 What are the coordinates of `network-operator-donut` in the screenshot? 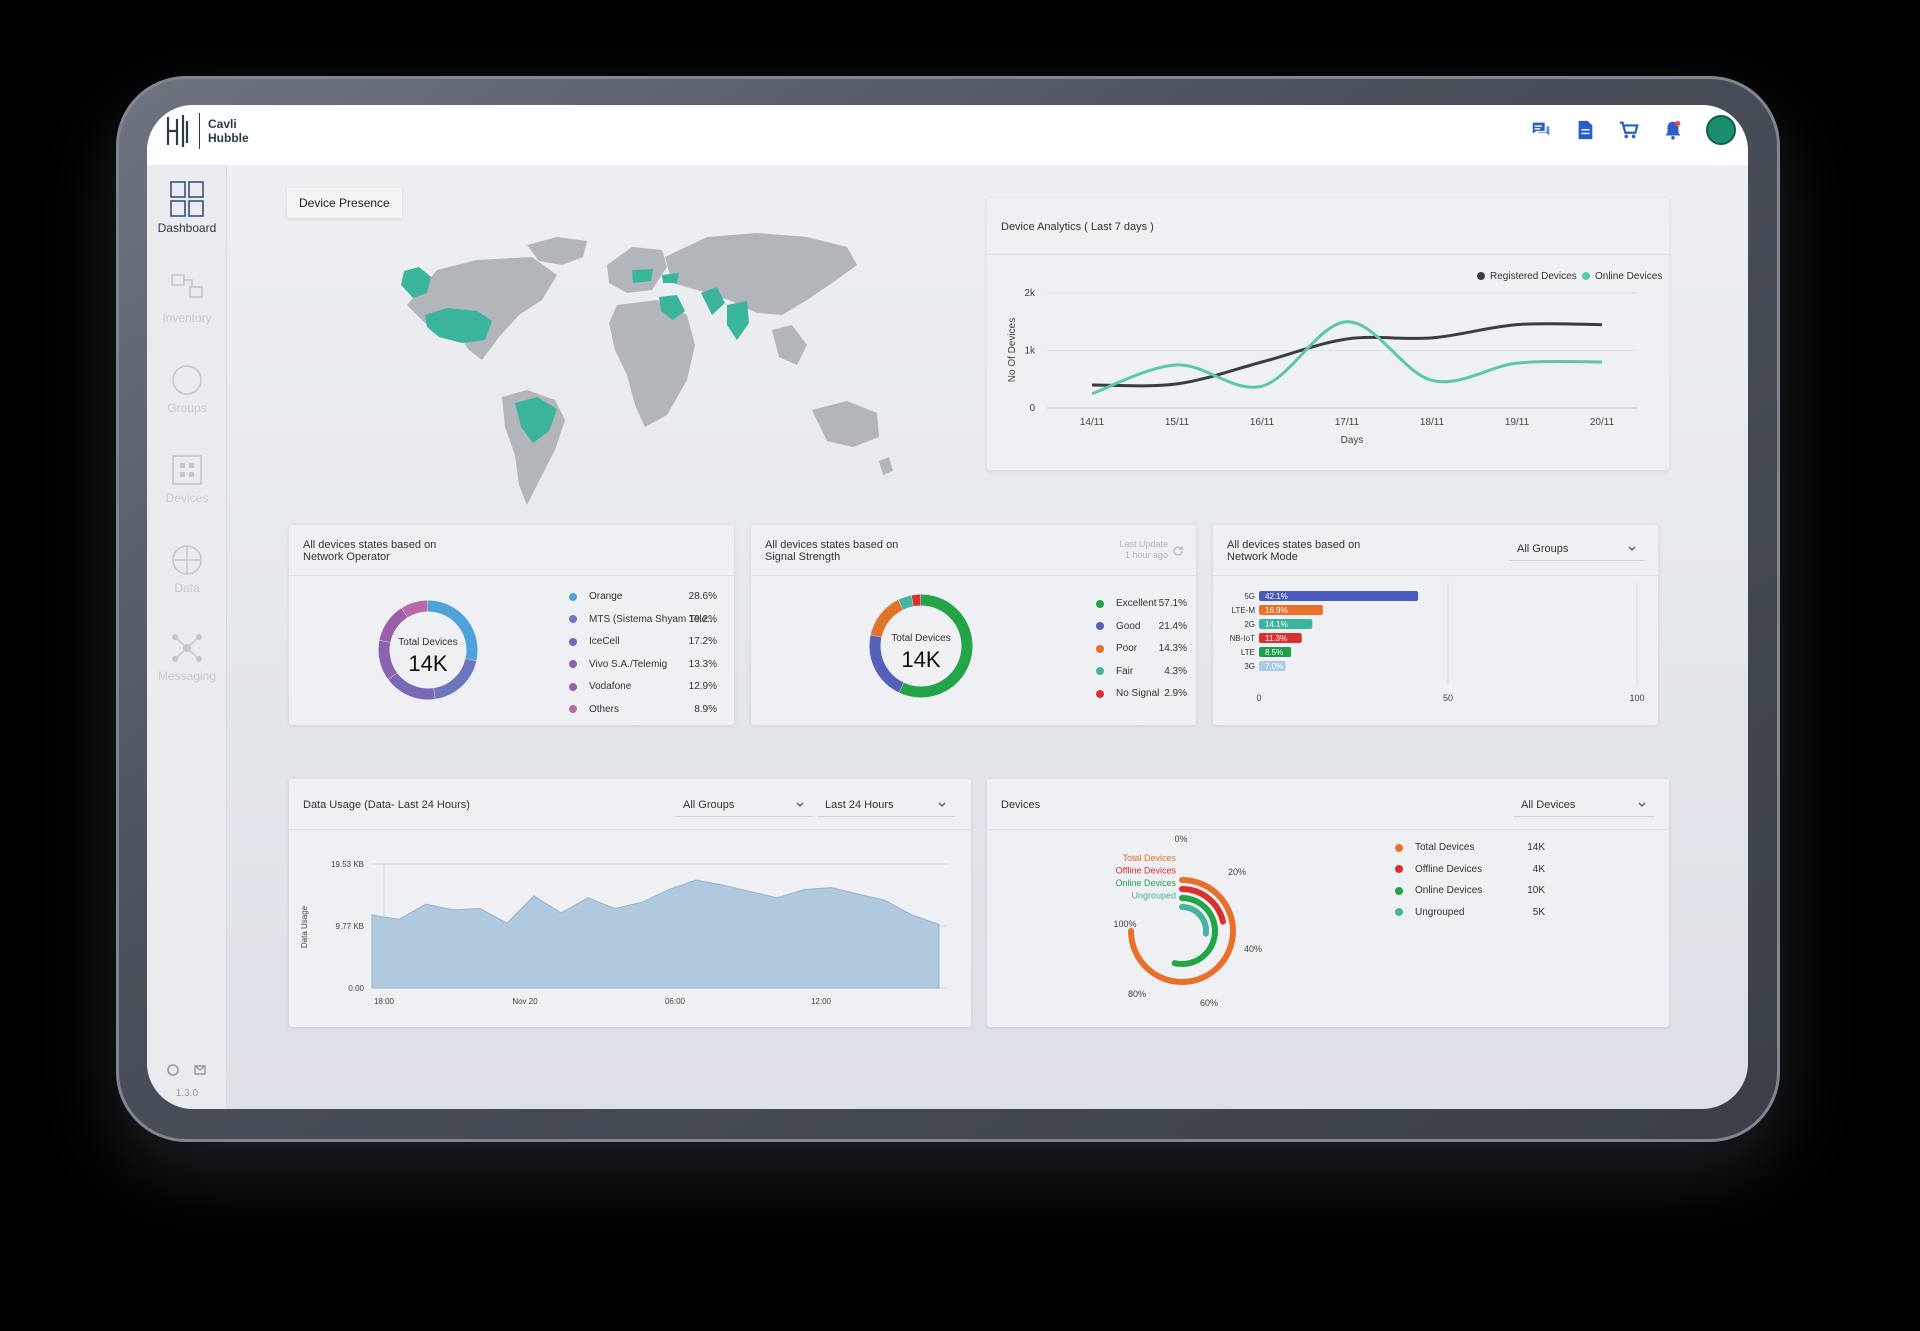 It's located at (428, 650).